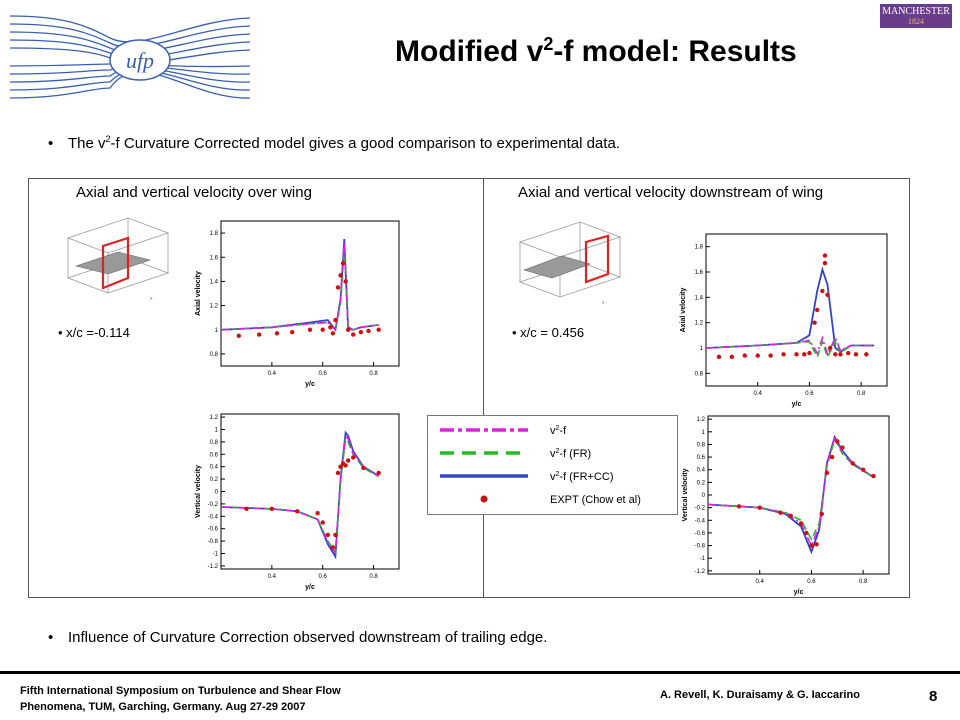 This screenshot has width=960, height=720. Describe the element at coordinates (916, 11) in the screenshot. I see `logo-name: MANCHESTER` at that location.